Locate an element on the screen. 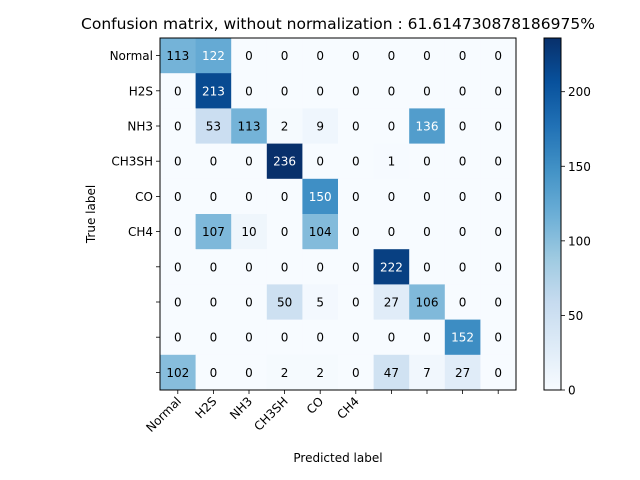 Image resolution: width=640 pixels, height=480 pixels. y-tick-label: CH4 is located at coordinates (140, 232).